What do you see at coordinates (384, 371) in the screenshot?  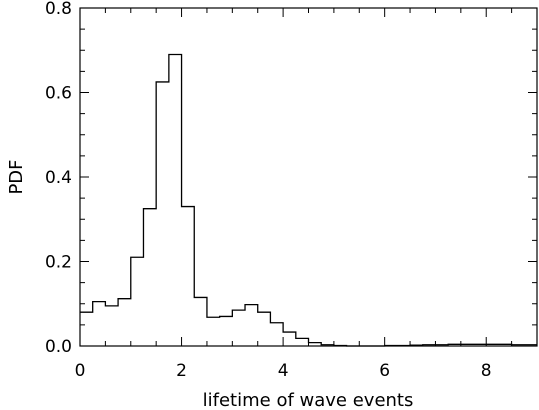 I see `x-tick-label: 6` at bounding box center [384, 371].